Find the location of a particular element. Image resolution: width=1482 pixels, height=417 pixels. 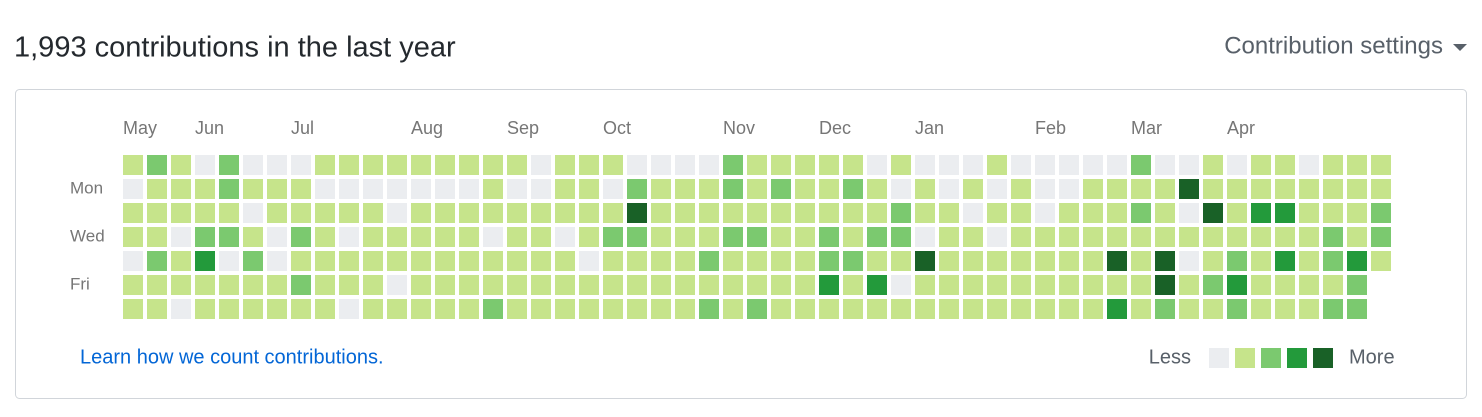

help-link: Learn how we count contributions. is located at coordinates (232, 357).